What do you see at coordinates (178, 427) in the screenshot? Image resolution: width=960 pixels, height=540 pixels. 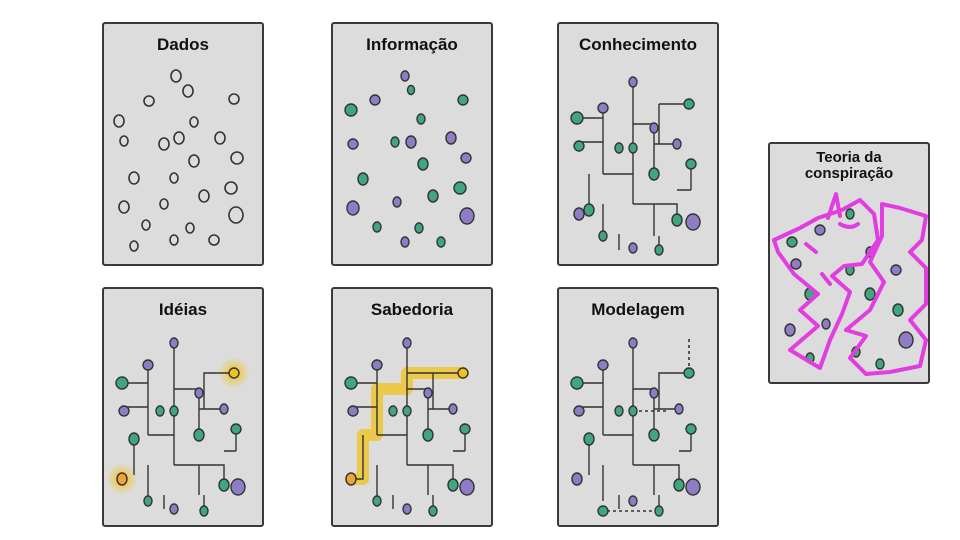 I see `ideias-network` at bounding box center [178, 427].